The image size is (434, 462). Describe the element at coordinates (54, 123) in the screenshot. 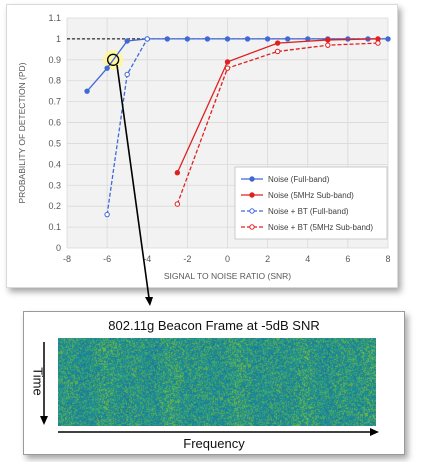

I see `y-tick-label: 0.6` at that location.